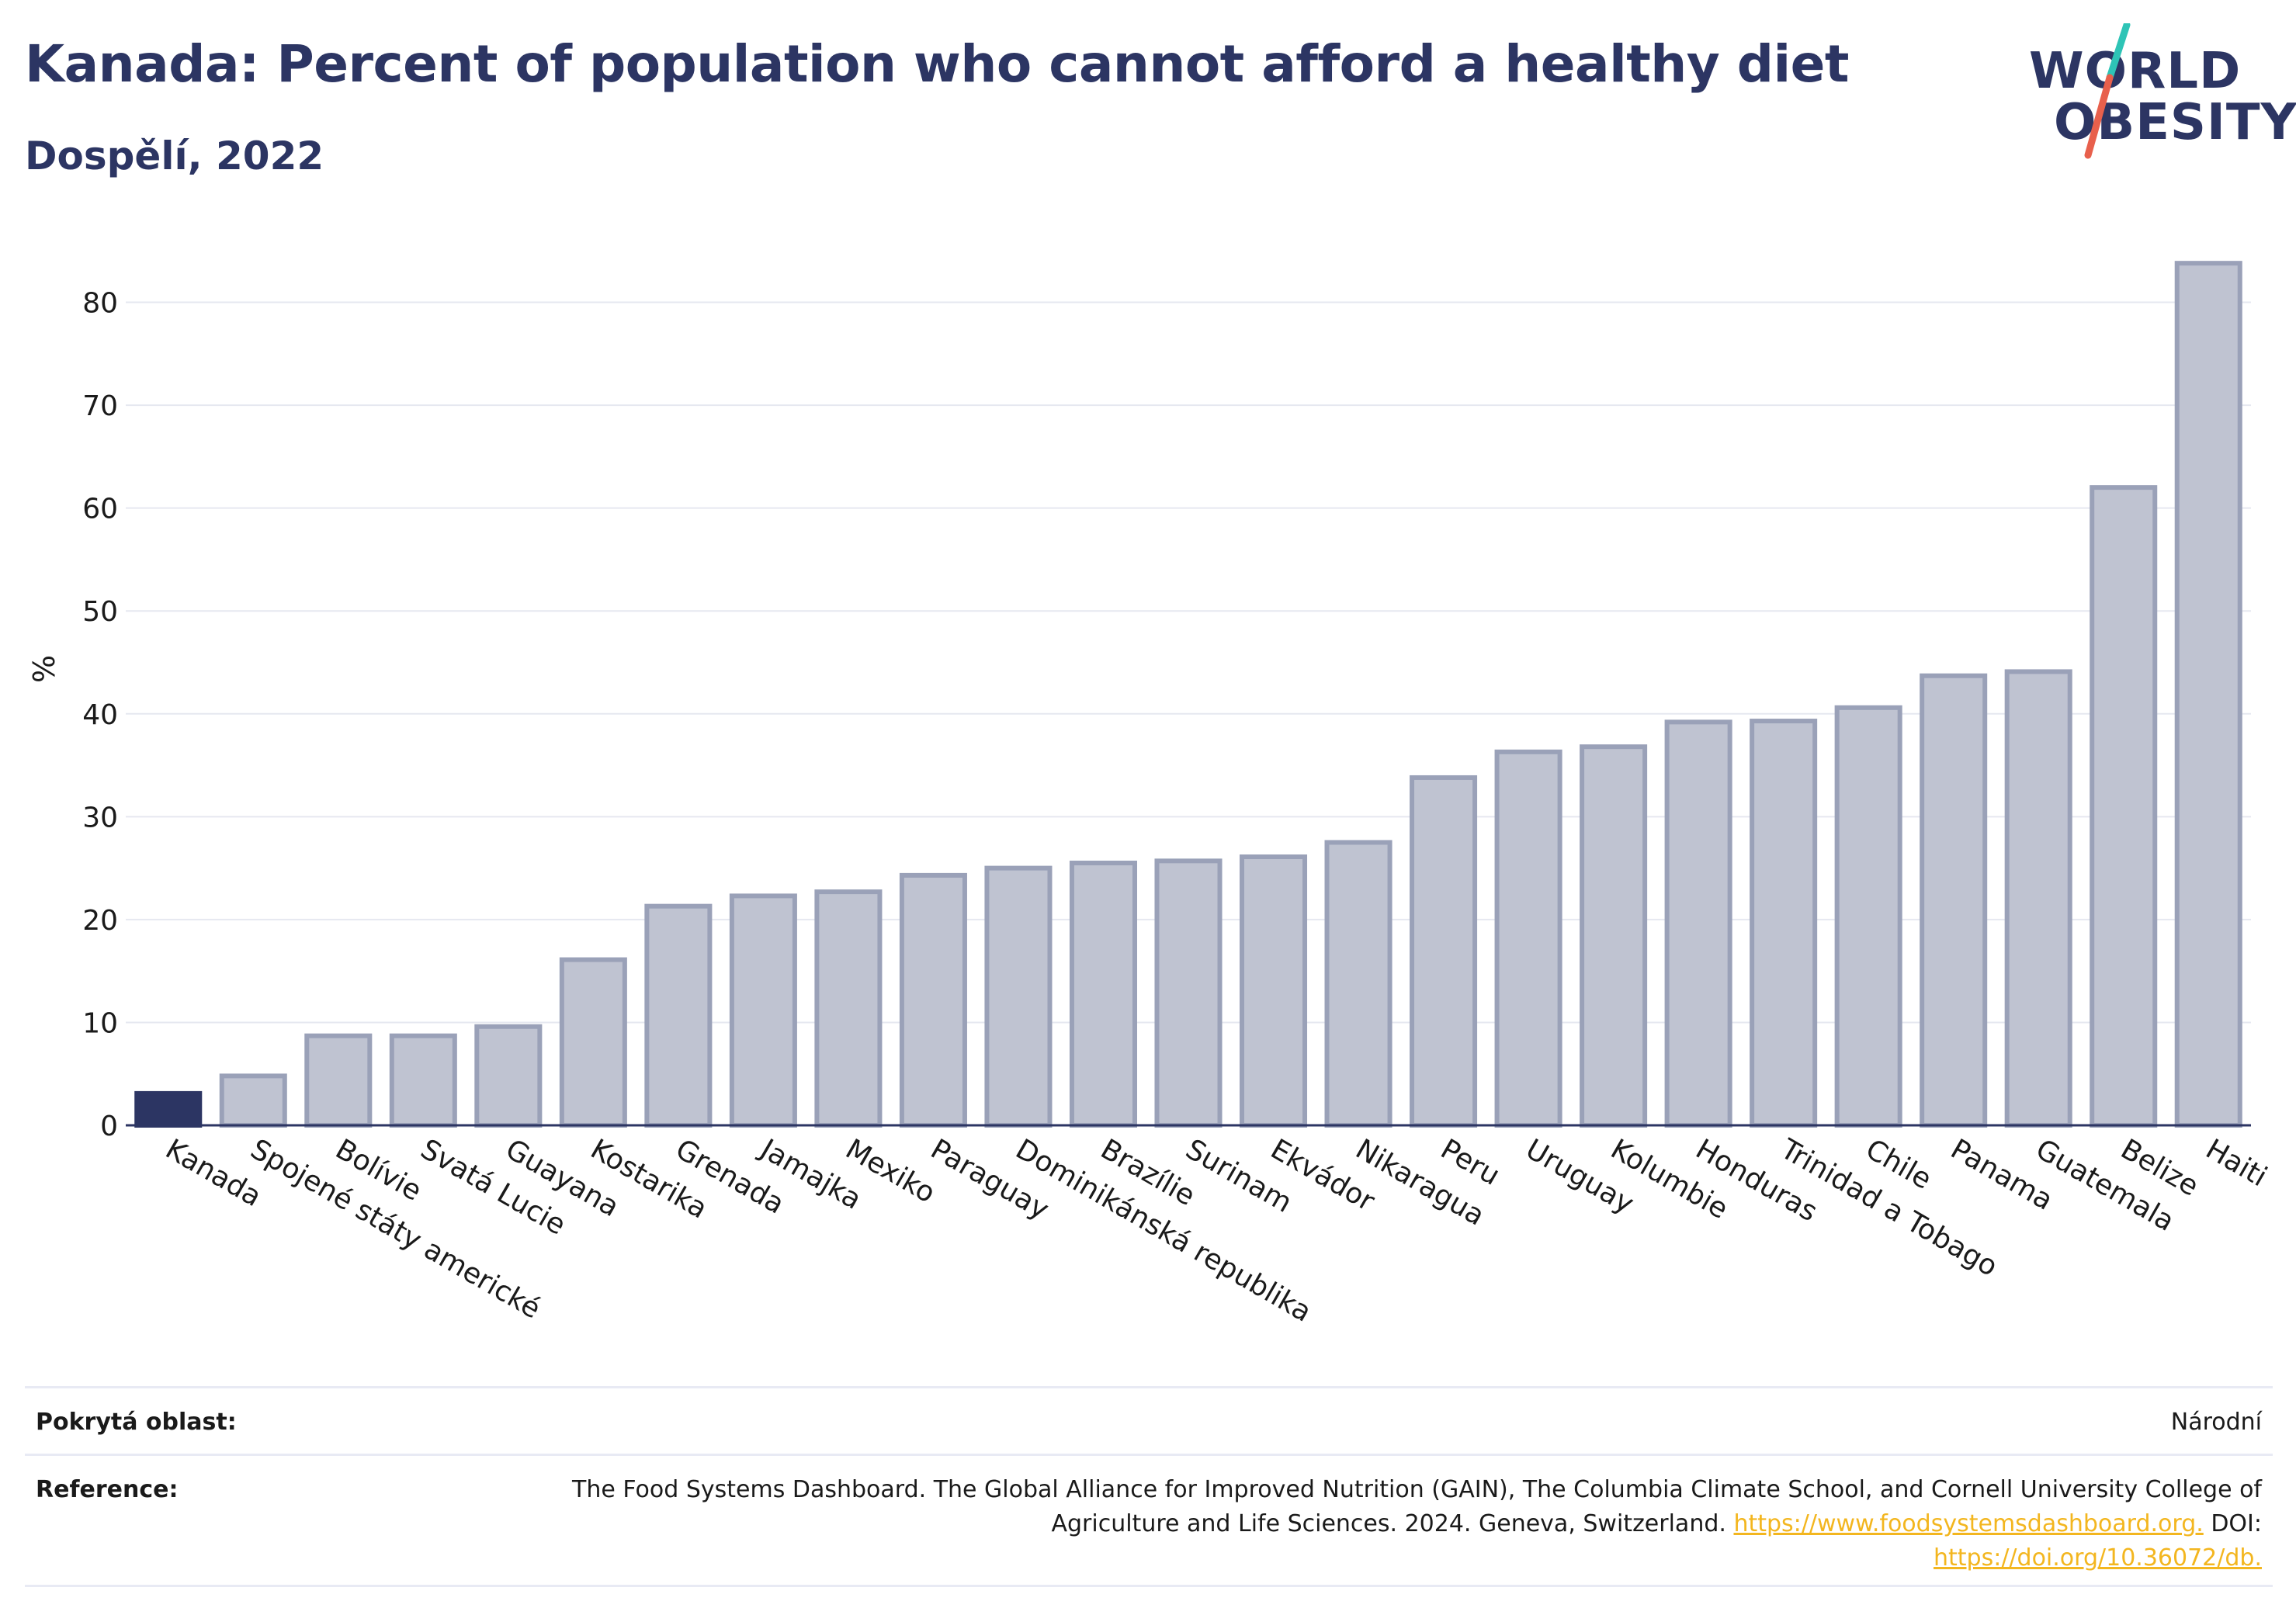  Describe the element at coordinates (213, 1173) in the screenshot. I see `x-tick-label: Kanada` at that location.